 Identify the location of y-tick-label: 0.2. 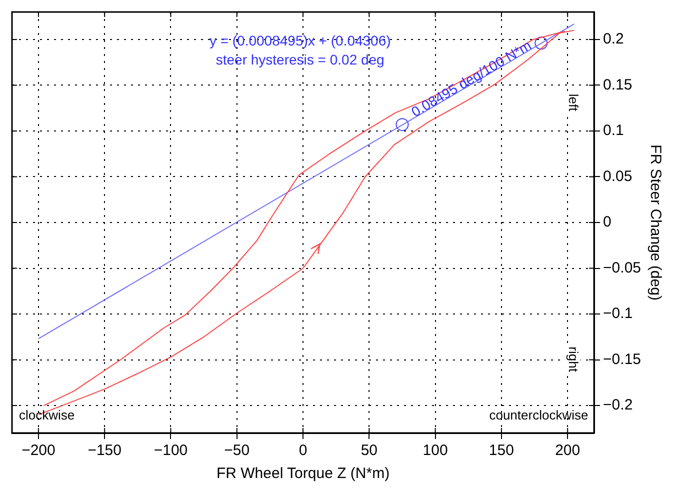
(613, 39).